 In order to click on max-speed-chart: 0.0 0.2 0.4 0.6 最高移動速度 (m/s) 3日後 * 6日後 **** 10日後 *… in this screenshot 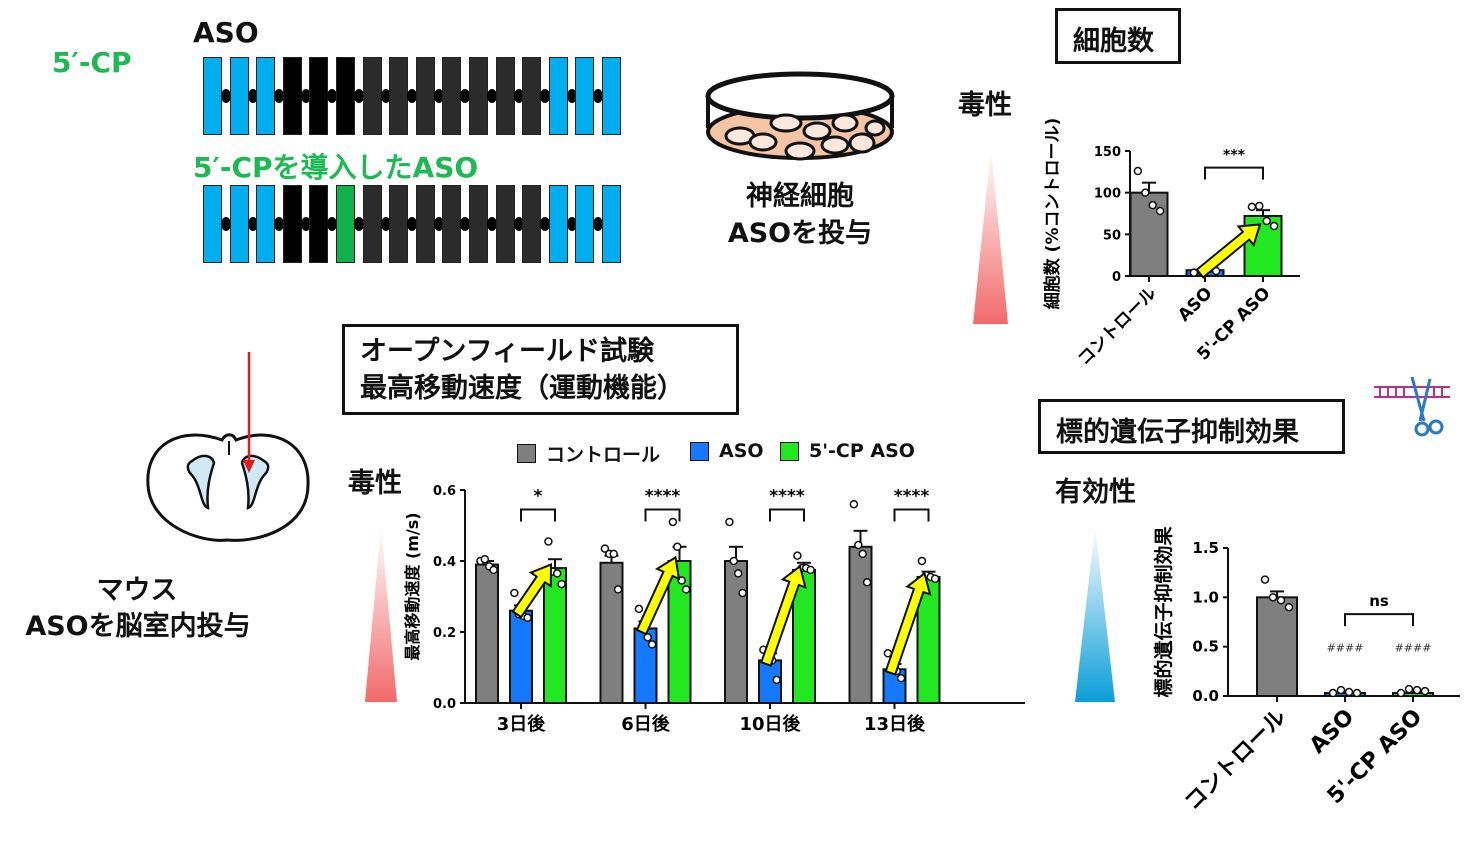, I will do `click(714, 609)`.